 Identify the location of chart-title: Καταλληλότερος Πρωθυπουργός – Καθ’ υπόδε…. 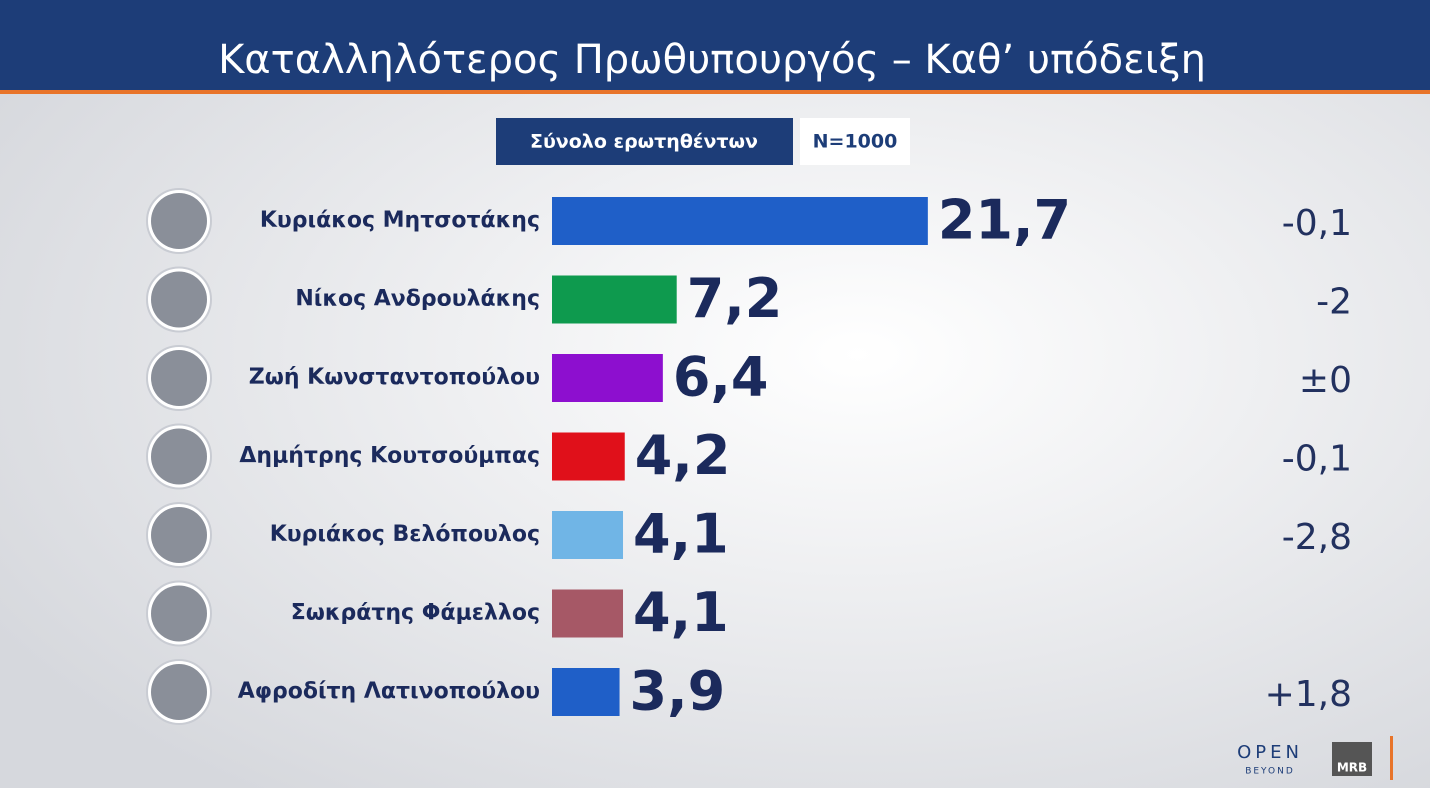
(712, 60).